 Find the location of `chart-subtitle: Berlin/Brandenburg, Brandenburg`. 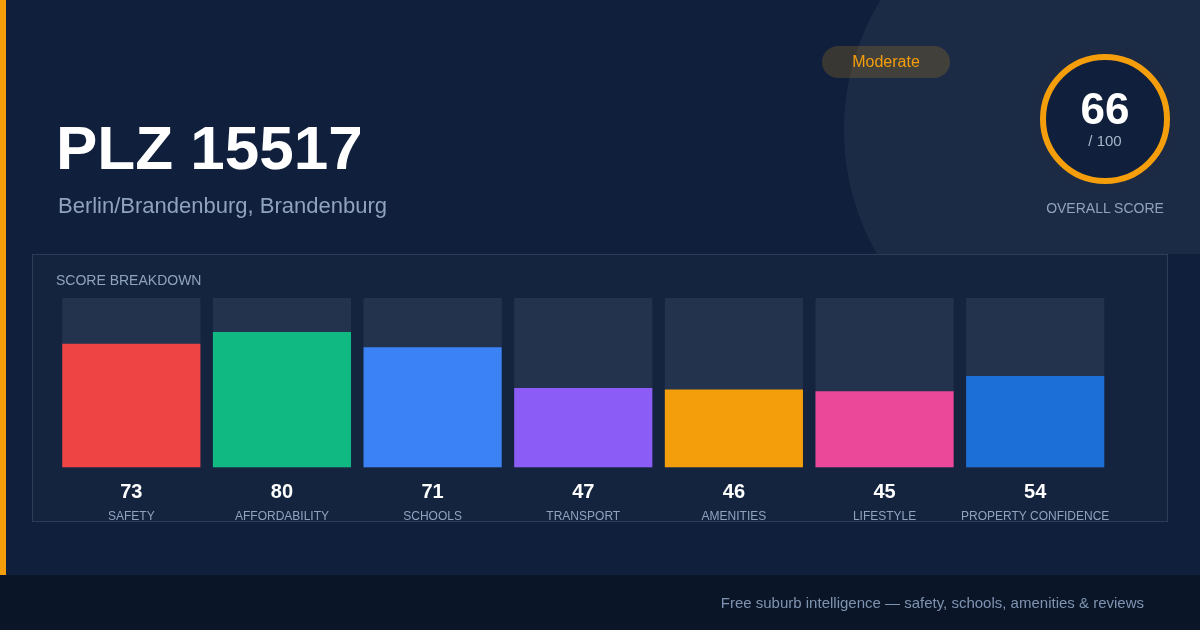

chart-subtitle: Berlin/Brandenburg, Brandenburg is located at coordinates (223, 206).